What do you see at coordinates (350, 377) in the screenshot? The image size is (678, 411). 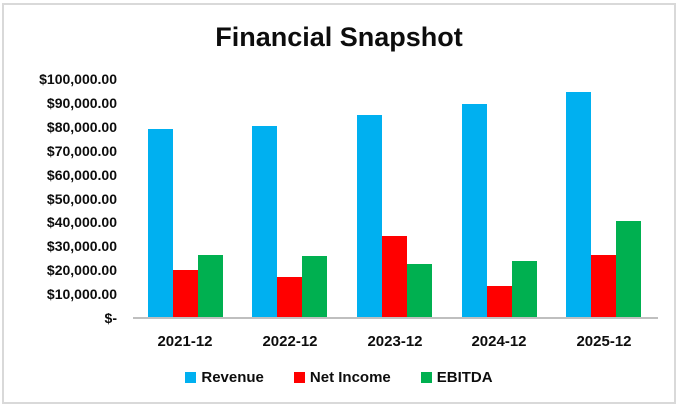 I see `legend-label: Net Income` at bounding box center [350, 377].